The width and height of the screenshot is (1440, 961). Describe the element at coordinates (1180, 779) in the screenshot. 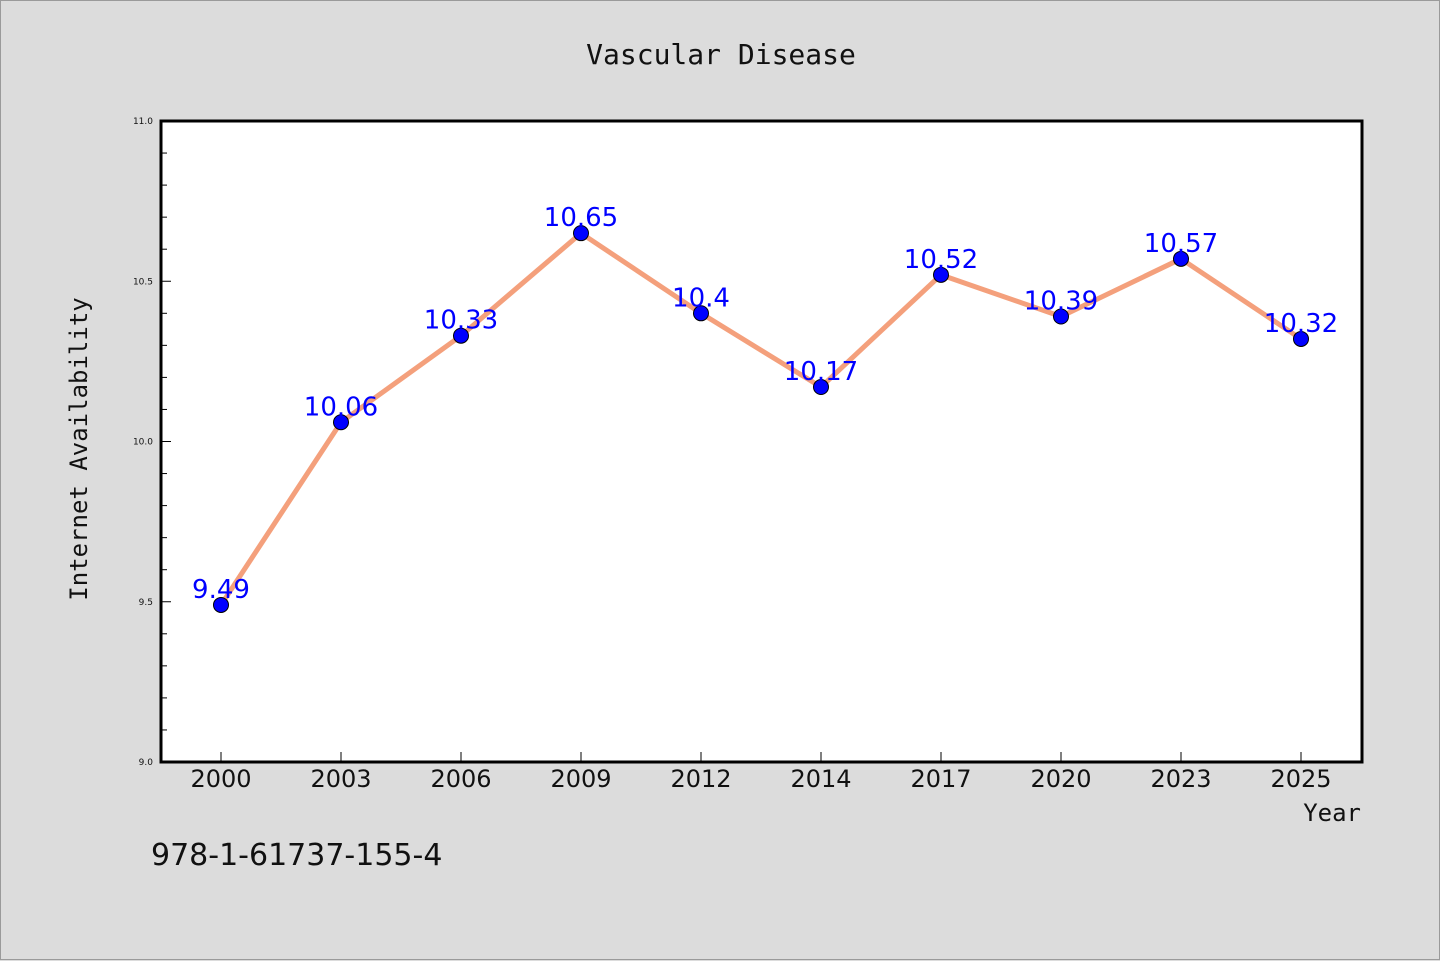

I see `x-tick-label: 2023` at that location.